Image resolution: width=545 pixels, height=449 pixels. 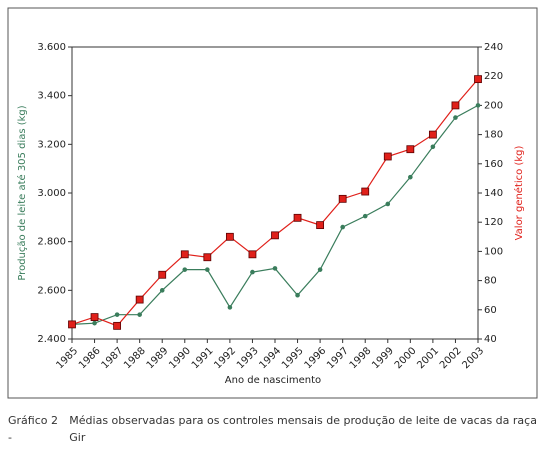 I want to click on x-tick-label: 1992, so click(x=225, y=358).